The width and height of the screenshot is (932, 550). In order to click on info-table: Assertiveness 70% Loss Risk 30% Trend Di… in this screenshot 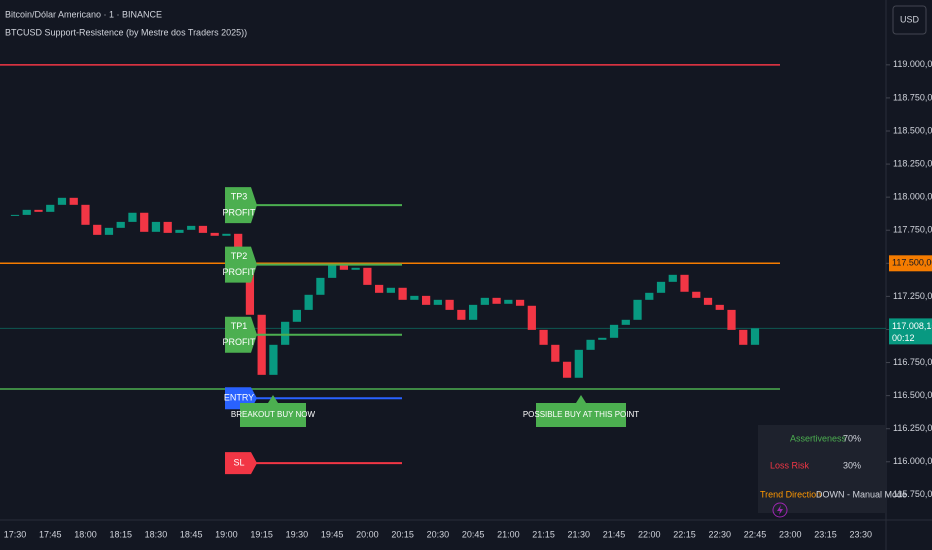, I will do `click(832, 471)`.